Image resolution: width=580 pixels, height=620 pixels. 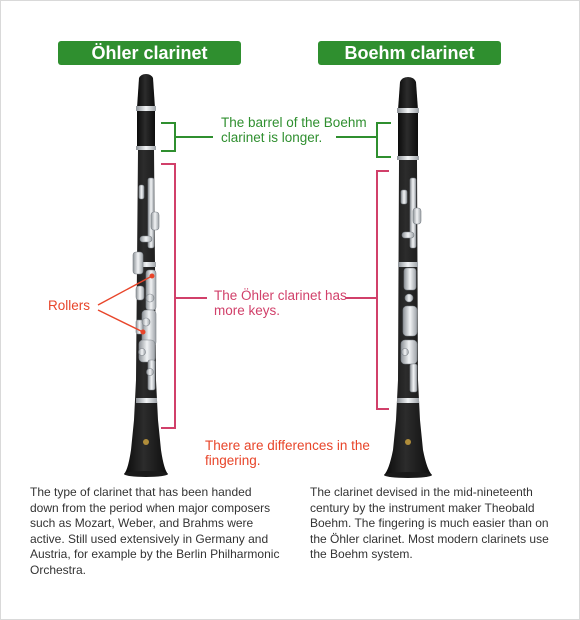 I want to click on boehm-ligature-ring, so click(x=408, y=110).